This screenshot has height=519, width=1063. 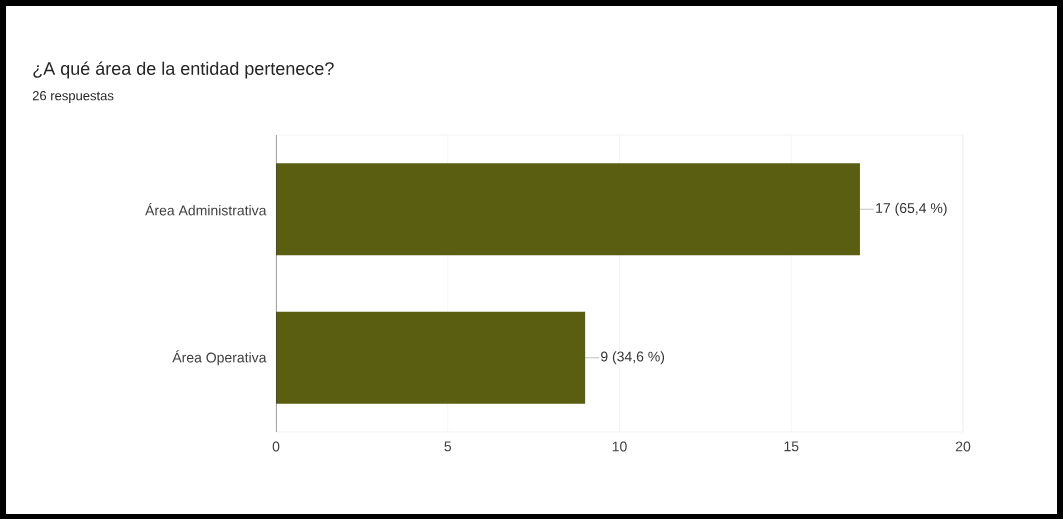 What do you see at coordinates (219, 358) in the screenshot?
I see `y-tick-label: Área Operativa` at bounding box center [219, 358].